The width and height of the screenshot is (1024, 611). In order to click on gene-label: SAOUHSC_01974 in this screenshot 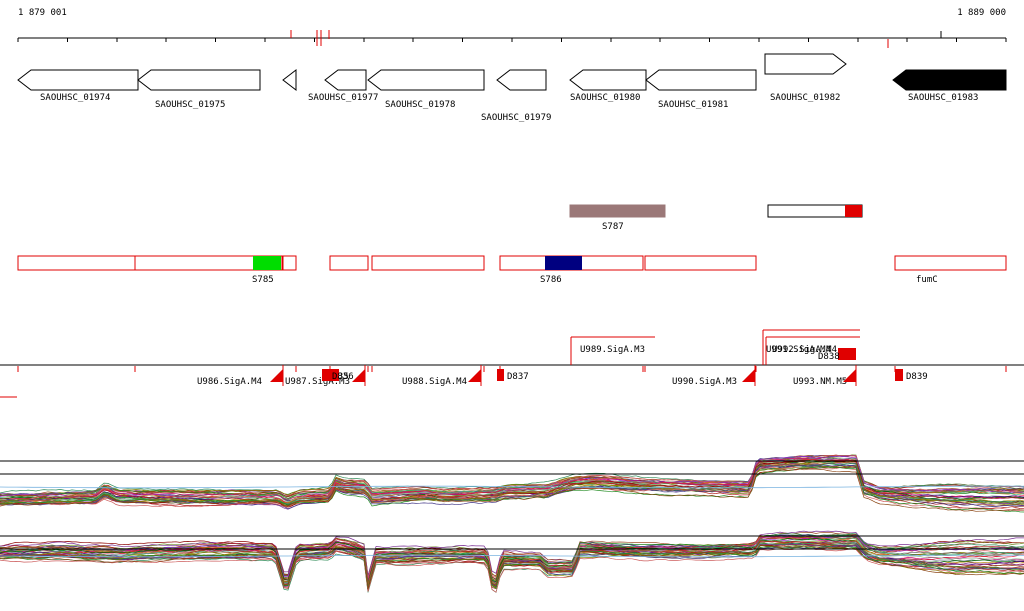, I will do `click(75, 98)`.